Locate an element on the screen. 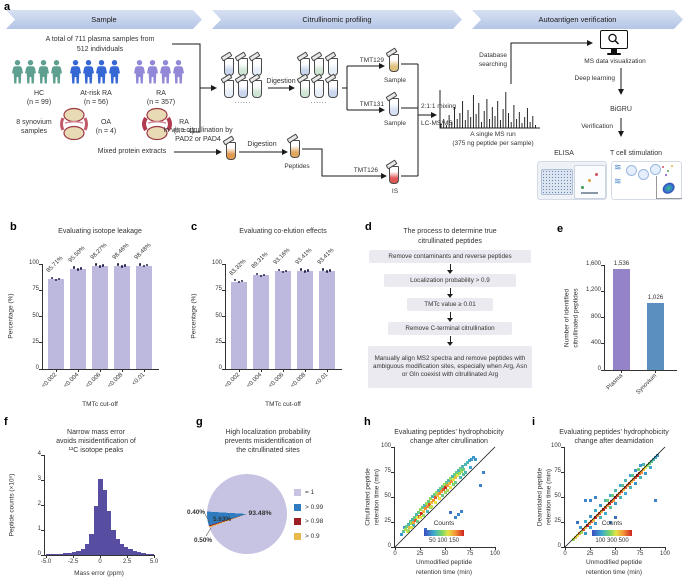 The width and height of the screenshot is (685, 581). panel-letter-d: d is located at coordinates (368, 227).